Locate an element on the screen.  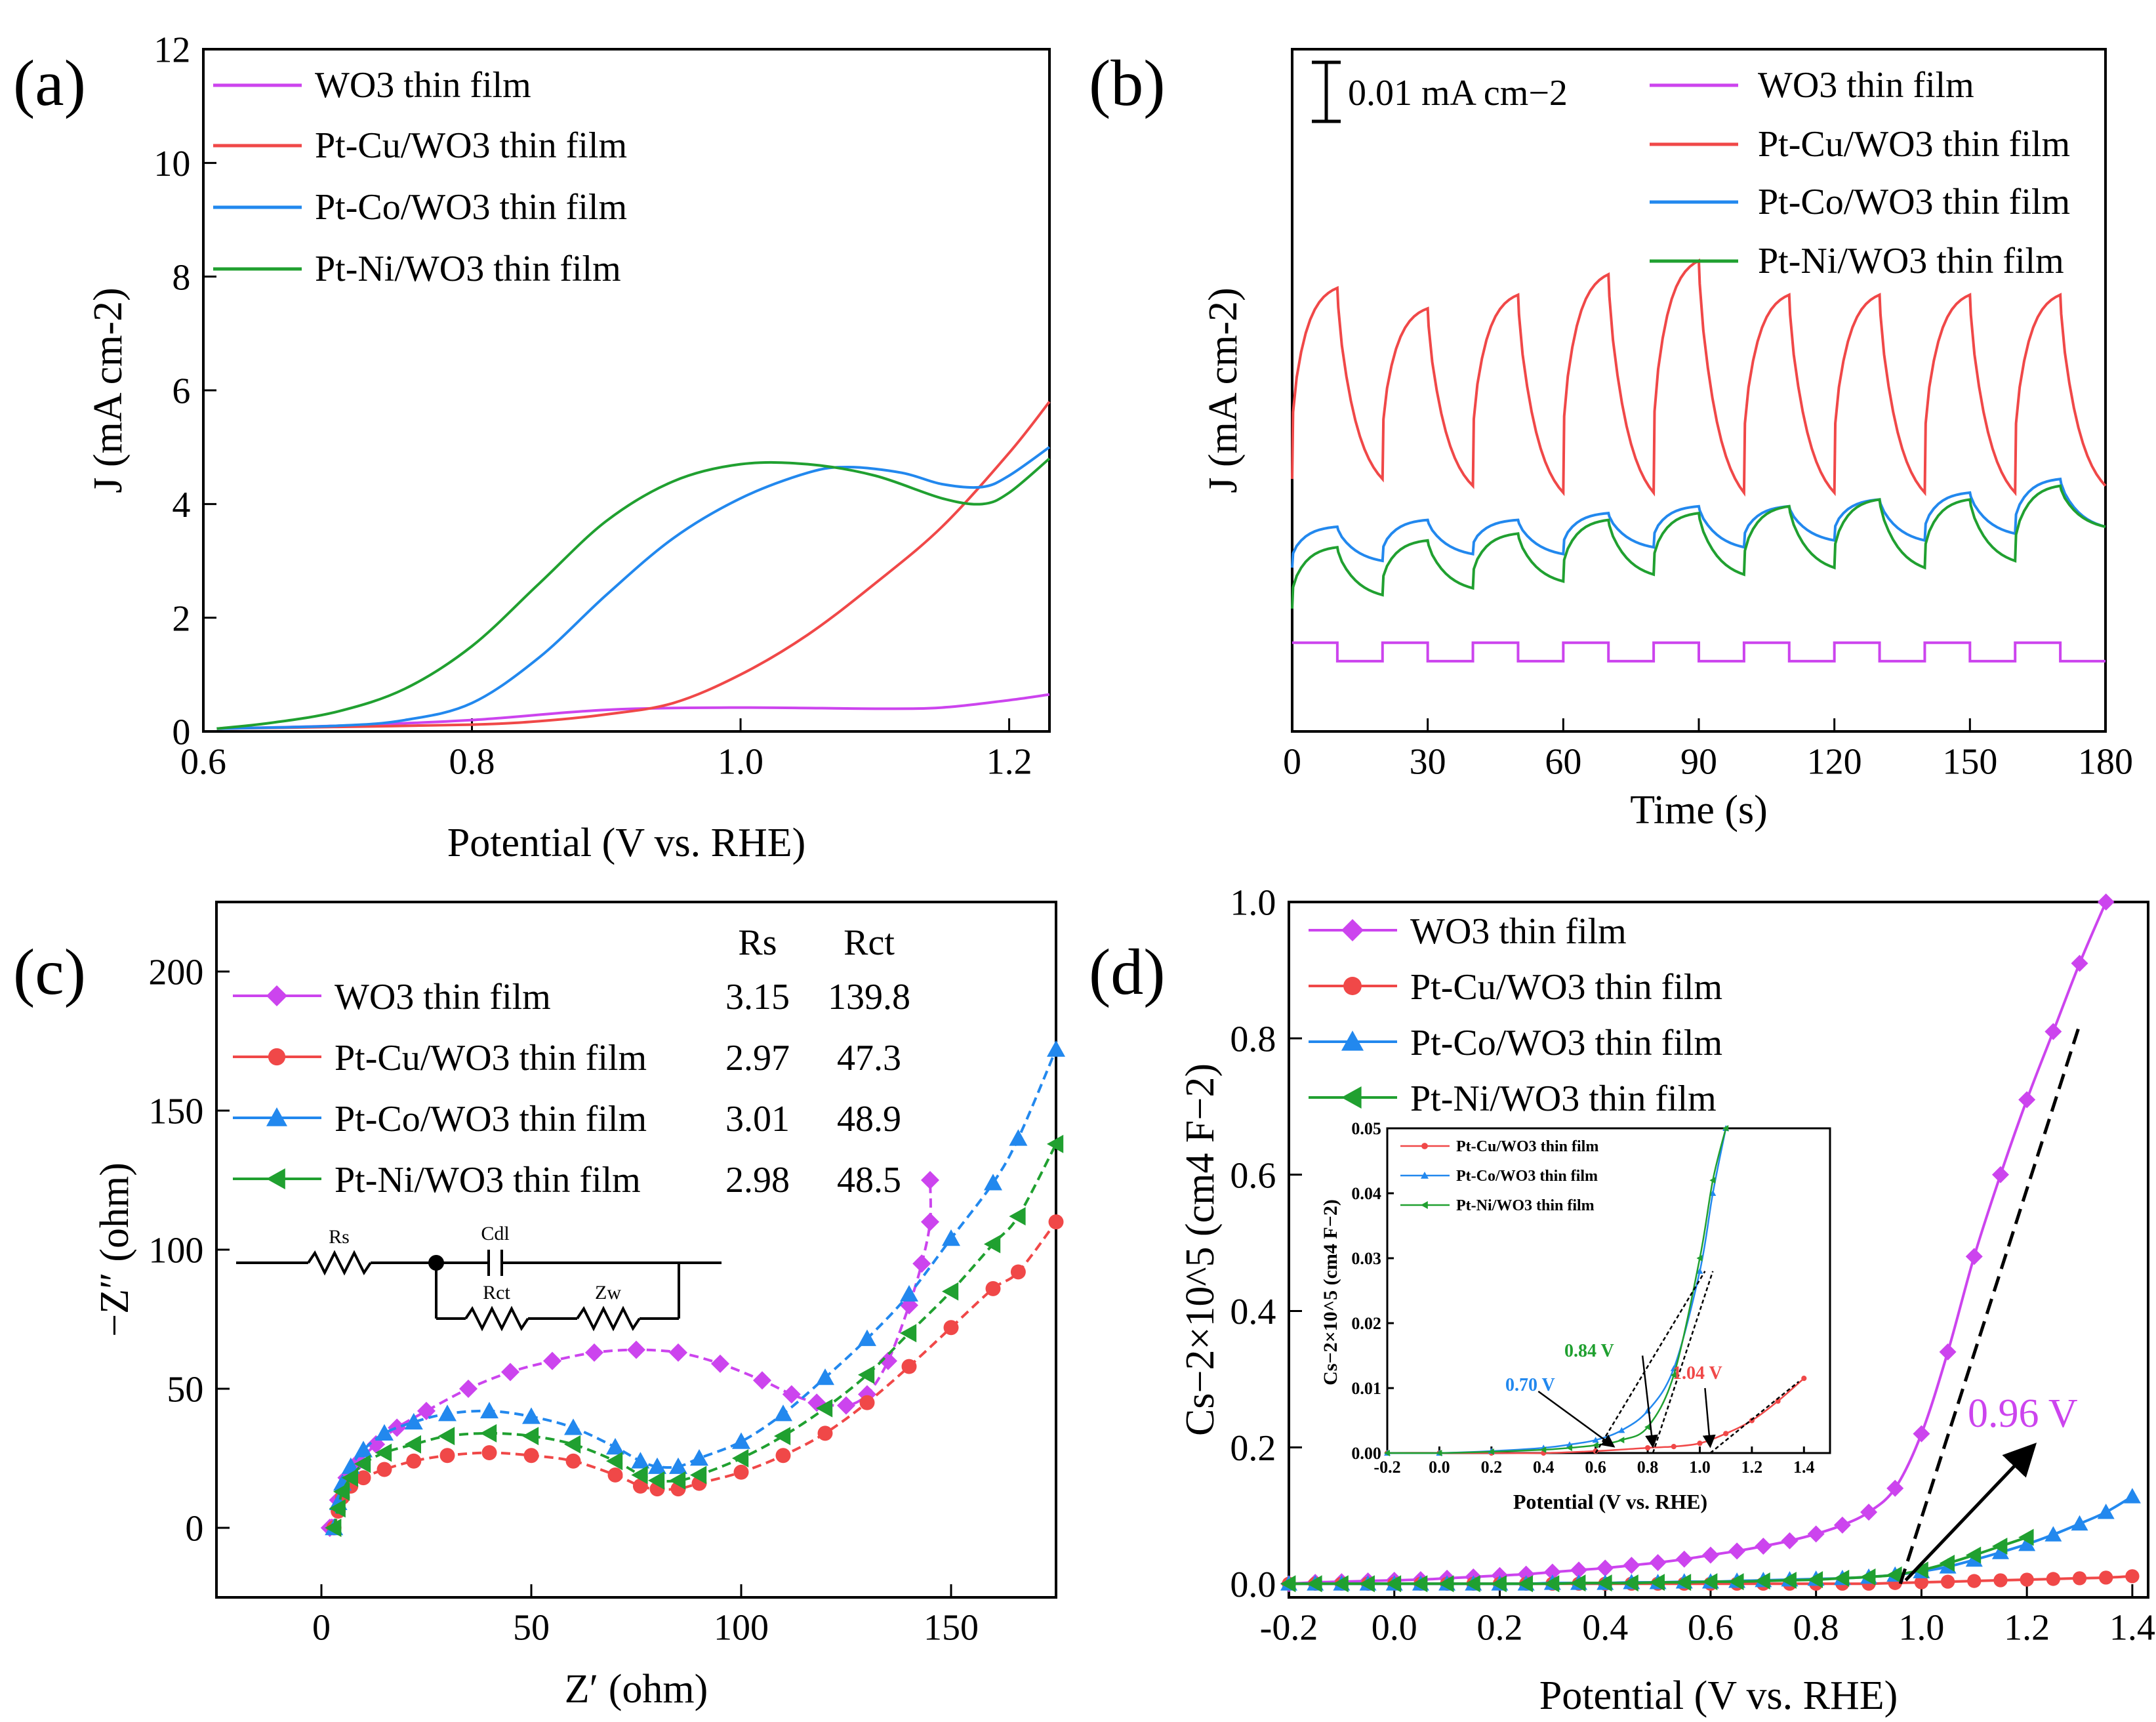
legend-b-ni: Pt-Ni/WO3 thin film is located at coordinates (1911, 261).